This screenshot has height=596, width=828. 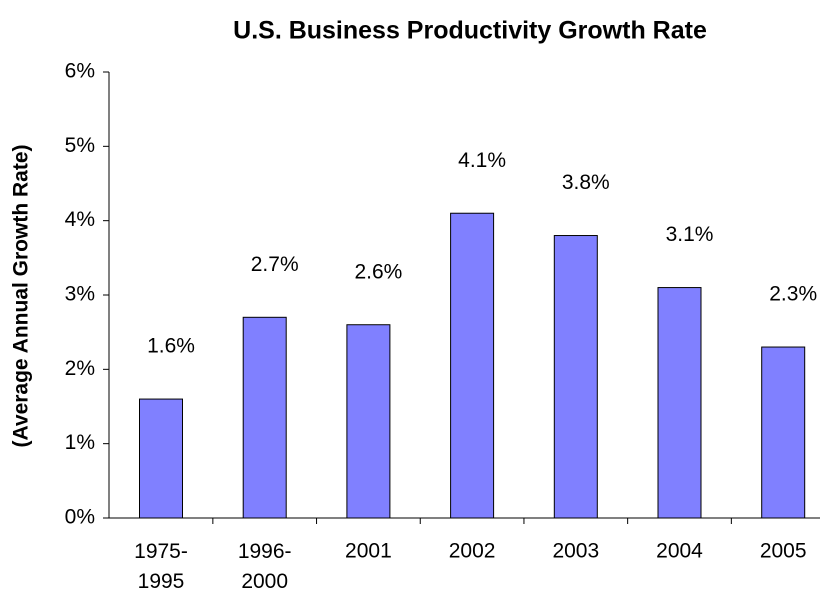 What do you see at coordinates (470, 31) in the screenshot?
I see `chart-title: U.S. Business Productivity Growth Rate` at bounding box center [470, 31].